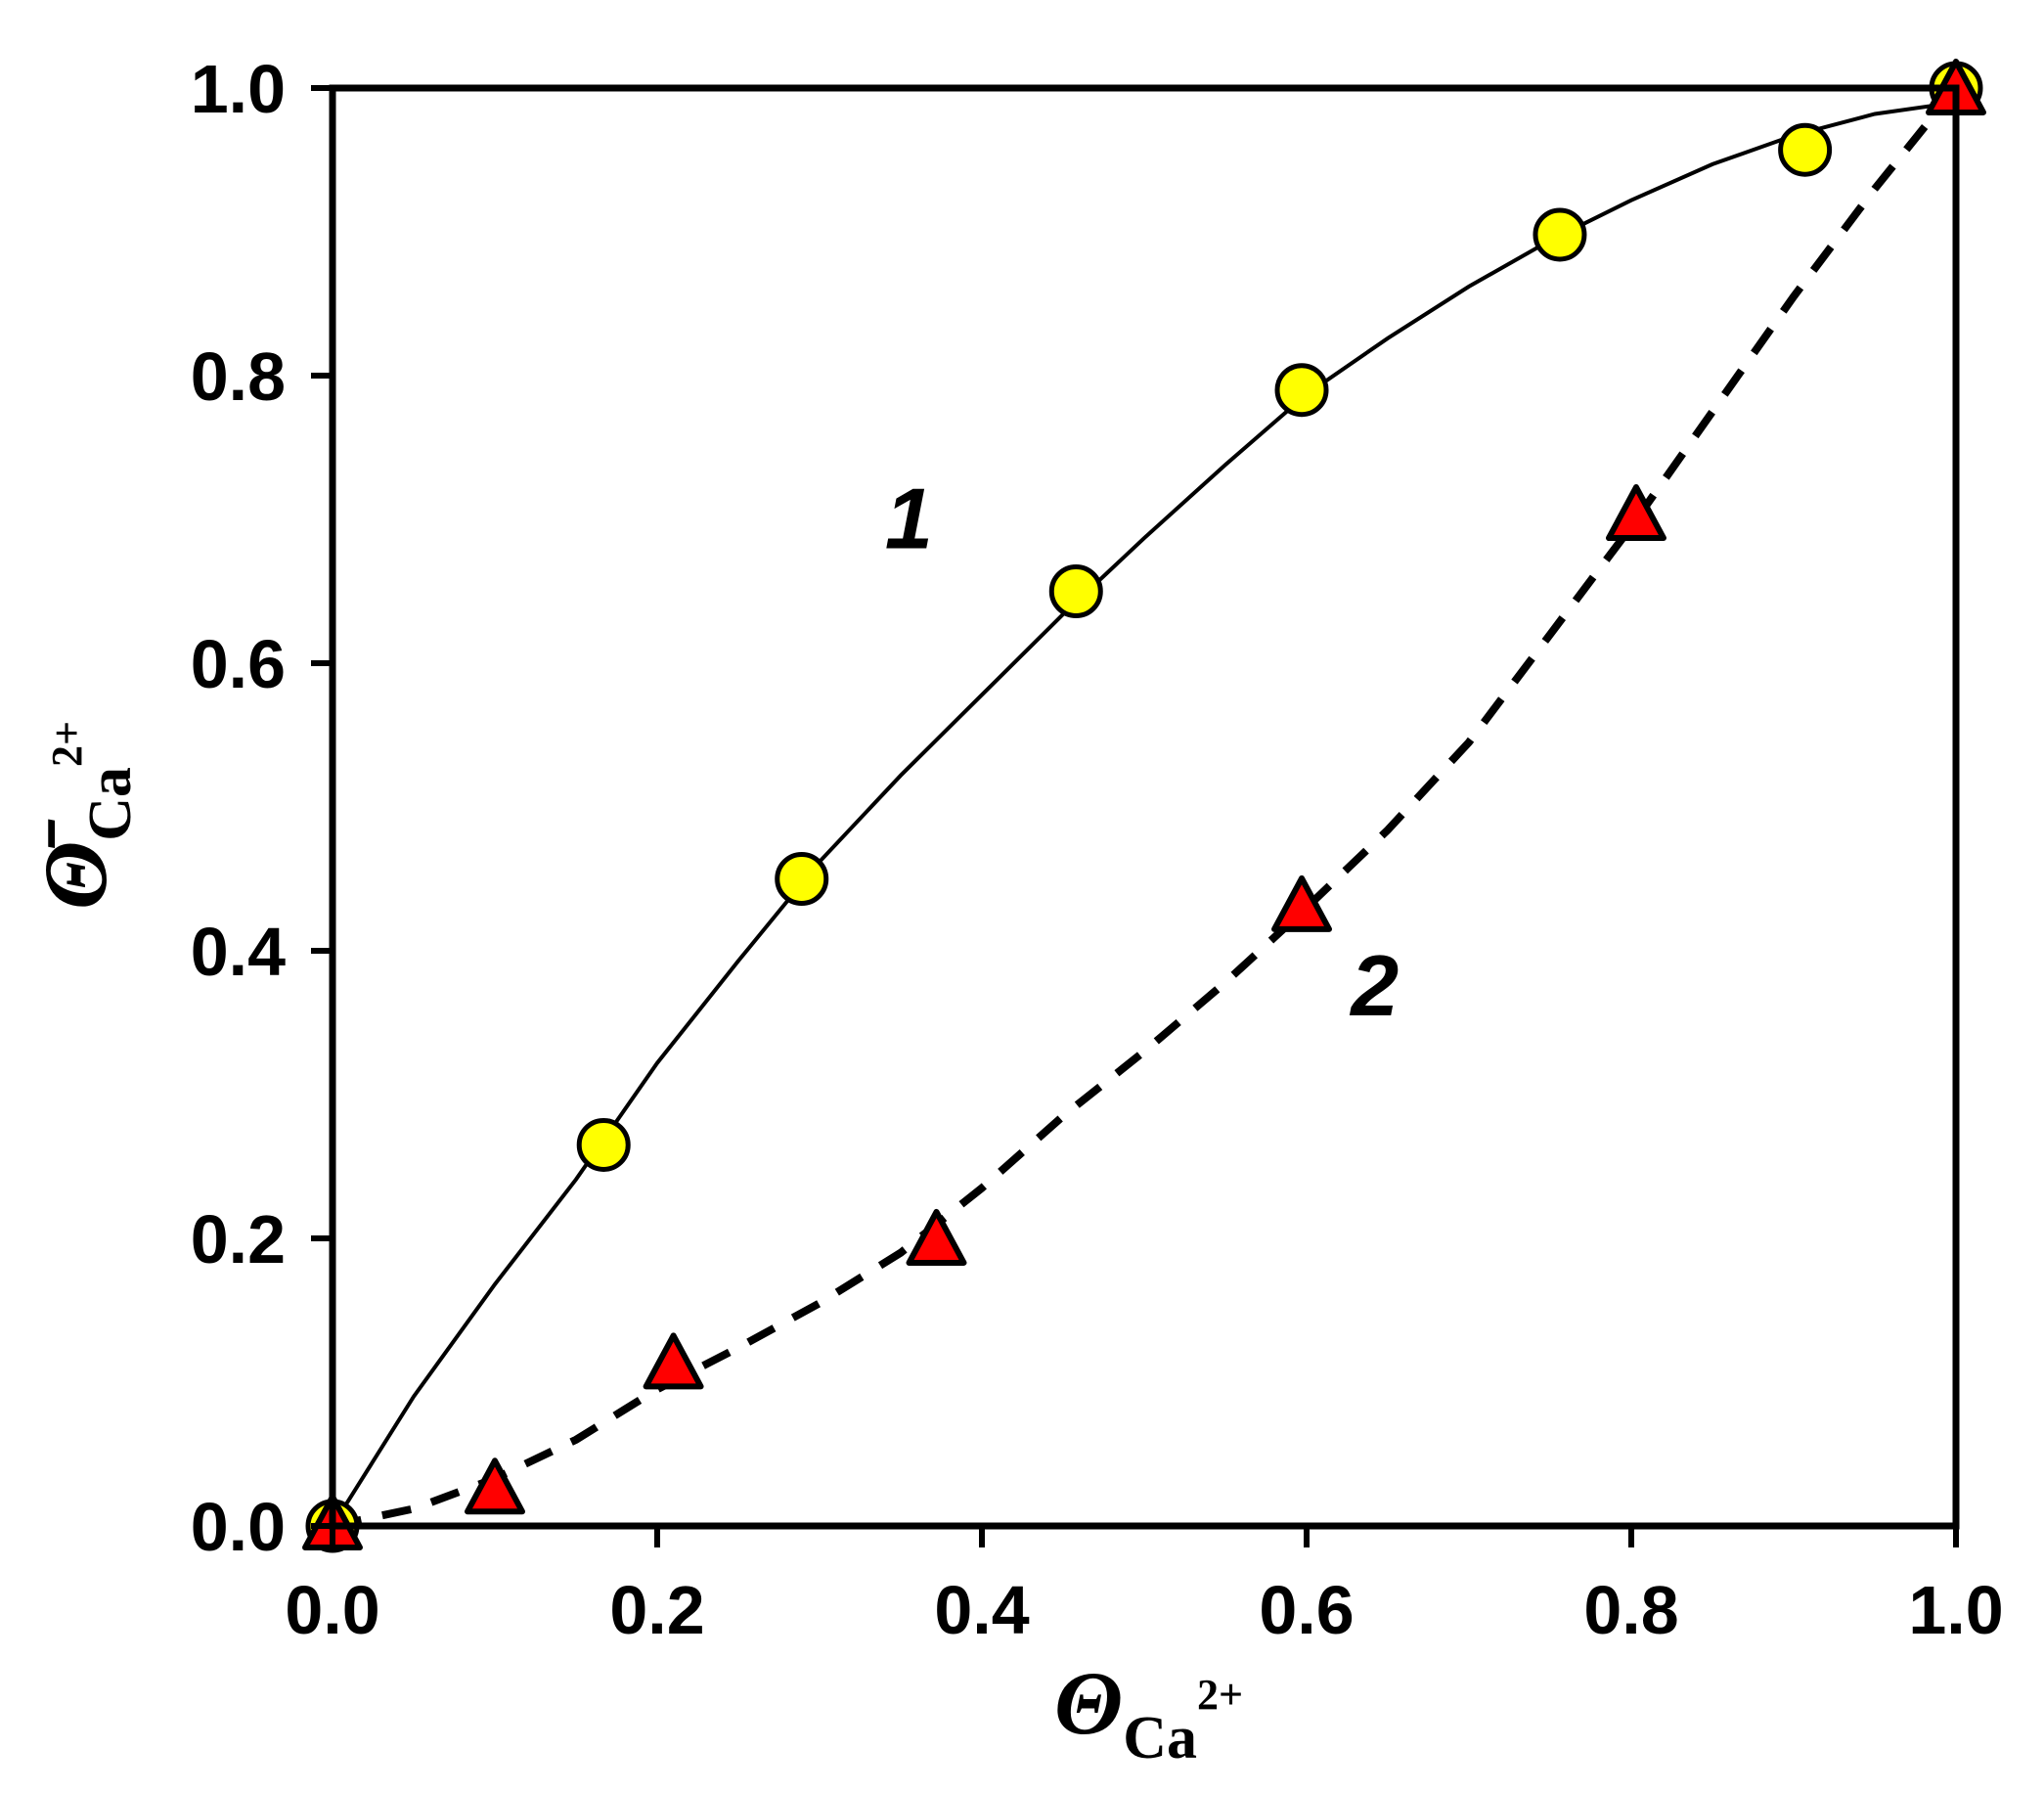 The width and height of the screenshot is (2044, 1793). Describe the element at coordinates (110, 804) in the screenshot. I see `y-axis-subscript: Ca` at that location.